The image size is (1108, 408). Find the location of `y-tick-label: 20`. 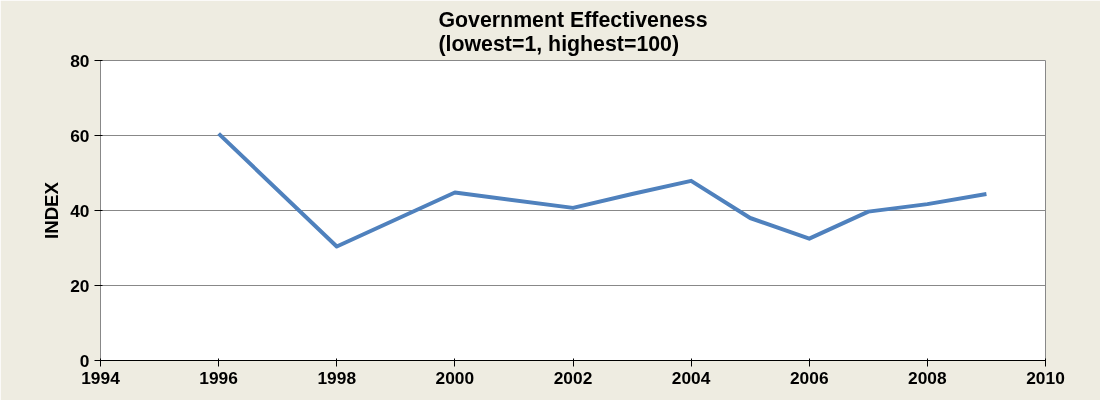

y-tick-label: 20 is located at coordinates (80, 285).